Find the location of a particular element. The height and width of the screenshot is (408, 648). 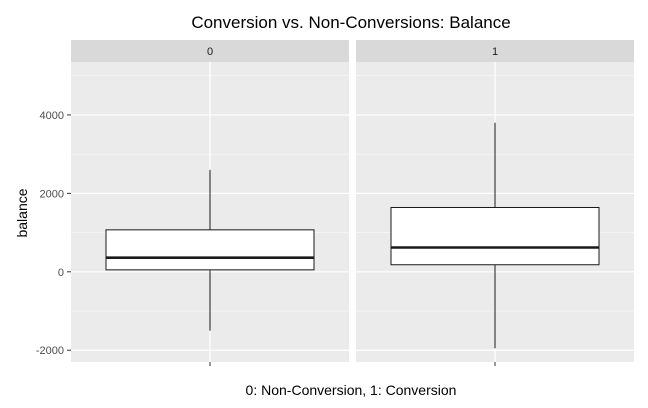

x-axis-title: 0: Non-Conversion, 1: Conversion is located at coordinates (351, 390).